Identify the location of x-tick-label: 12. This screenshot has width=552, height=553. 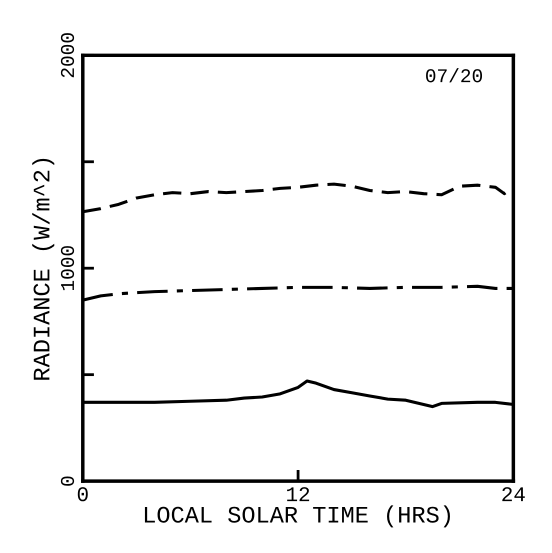
(298, 494).